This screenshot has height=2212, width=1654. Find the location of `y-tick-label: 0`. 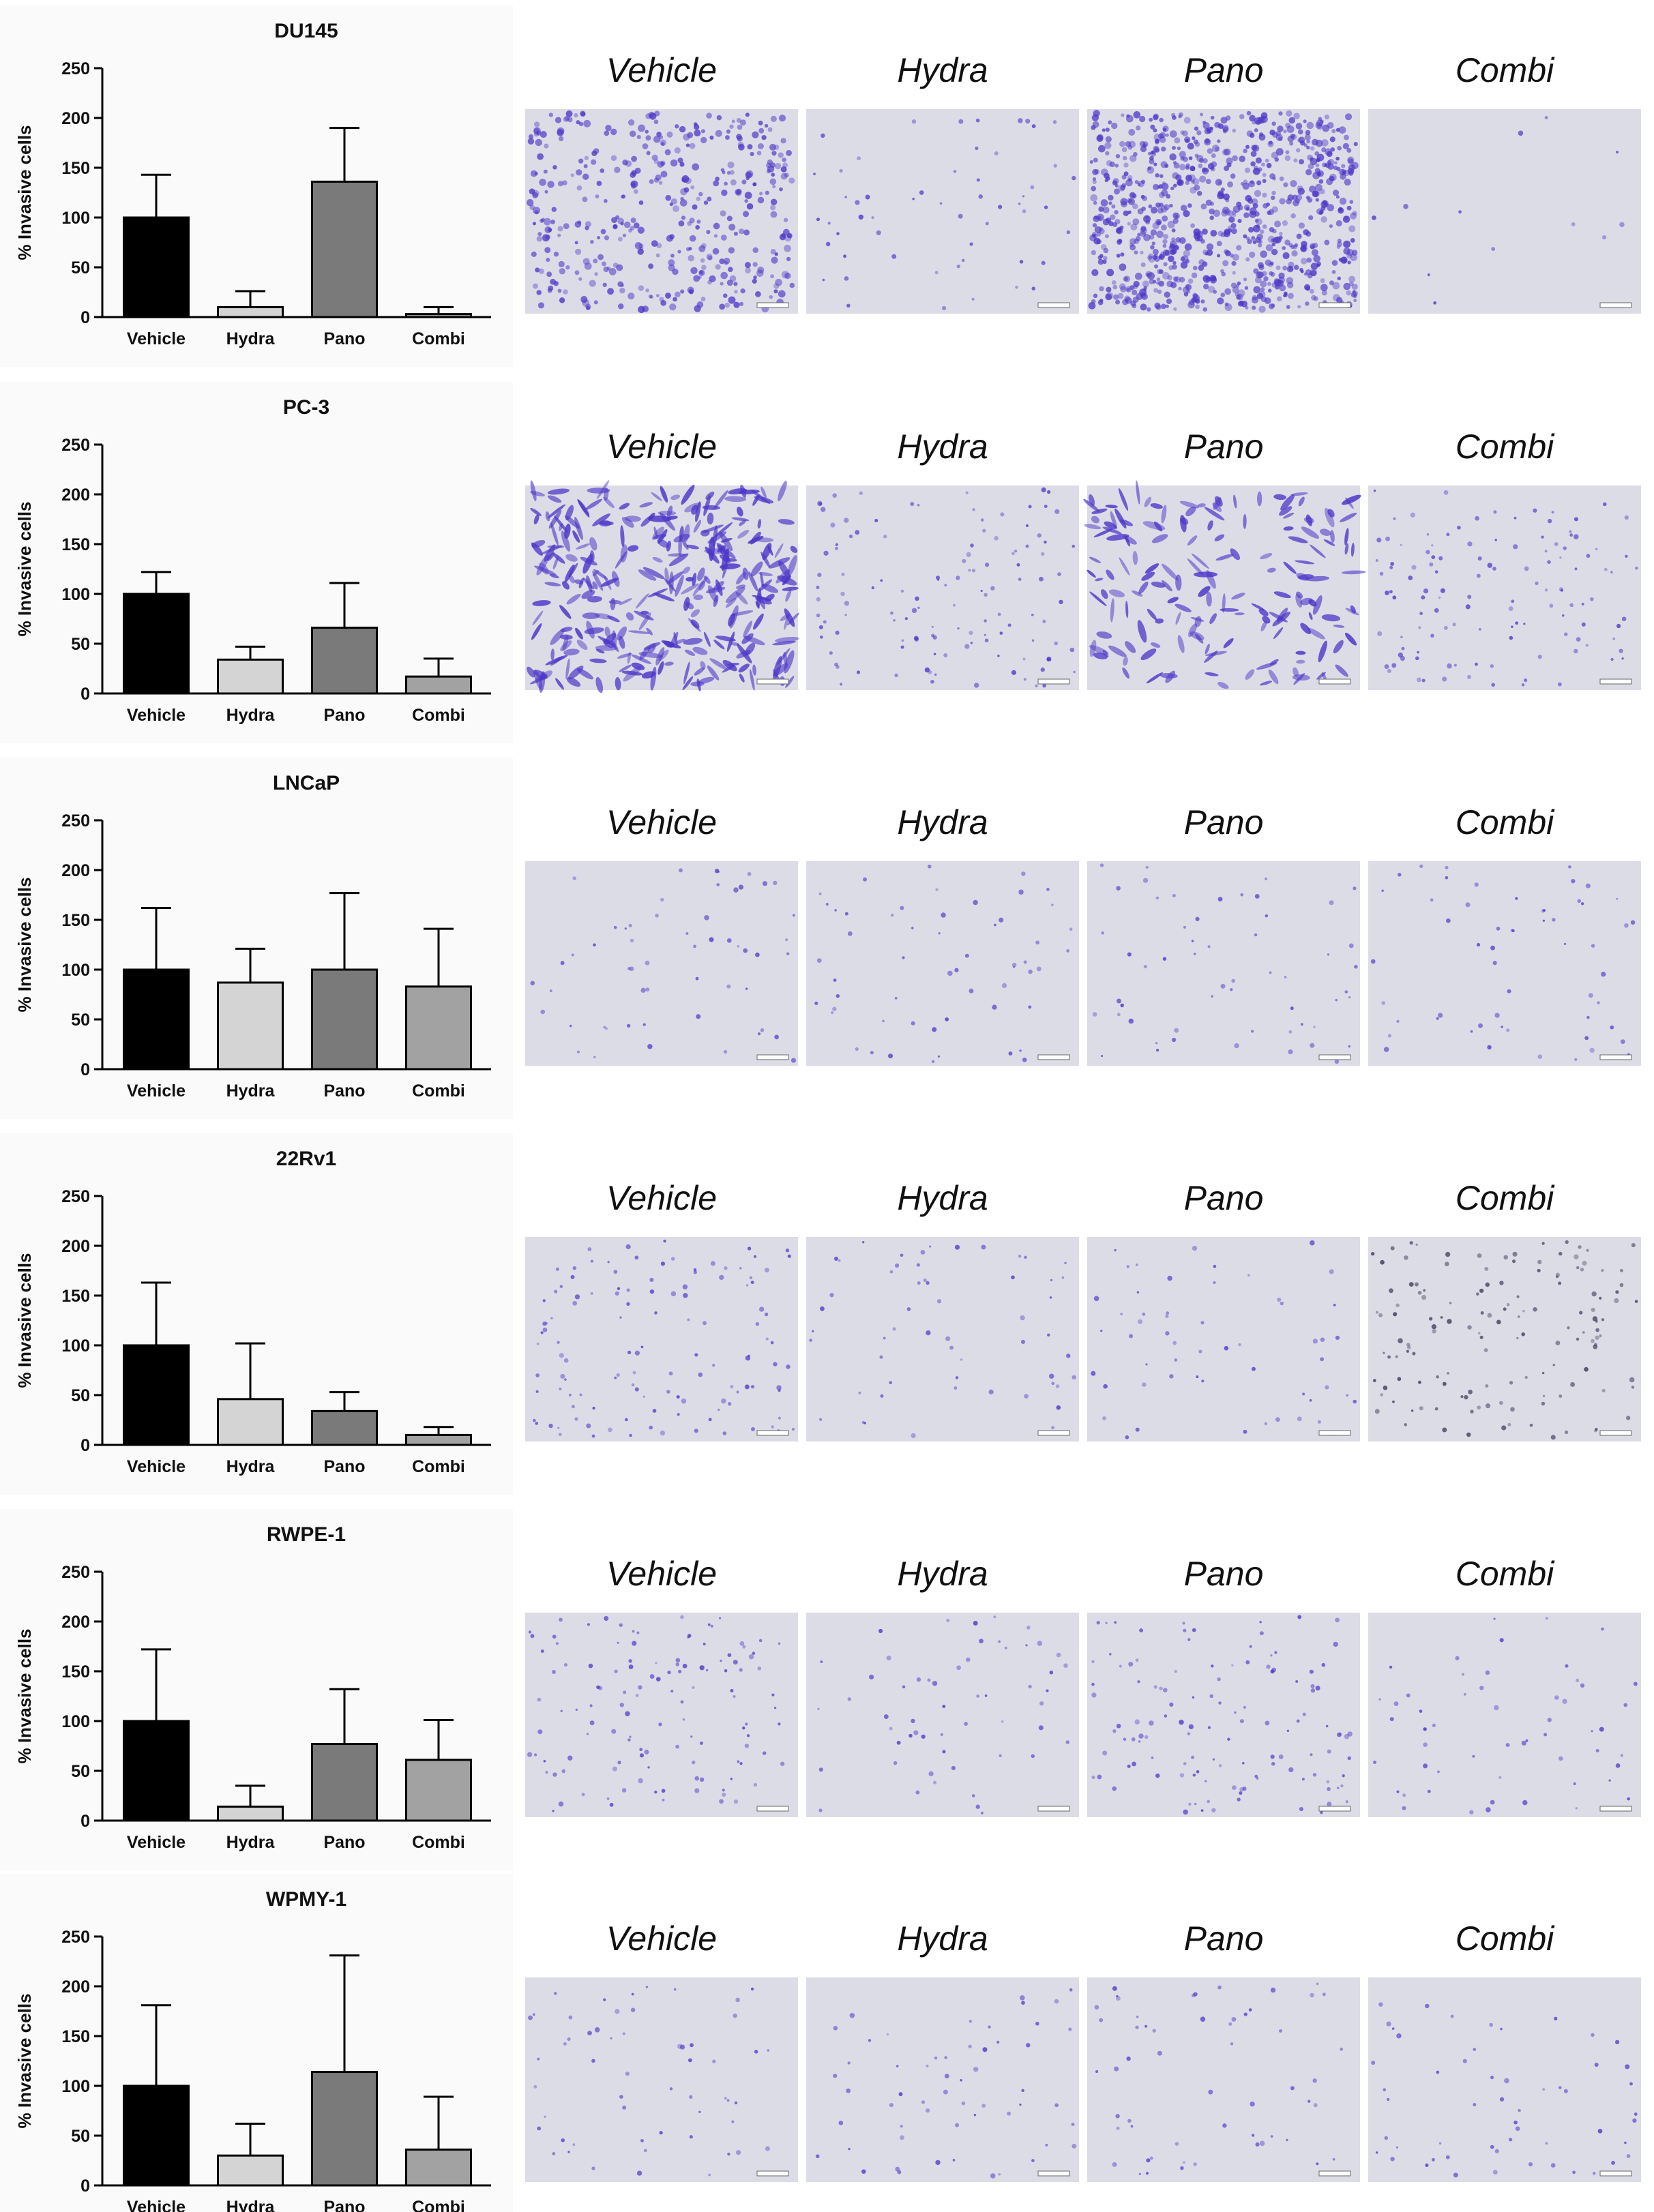

y-tick-label: 0 is located at coordinates (85, 1069).